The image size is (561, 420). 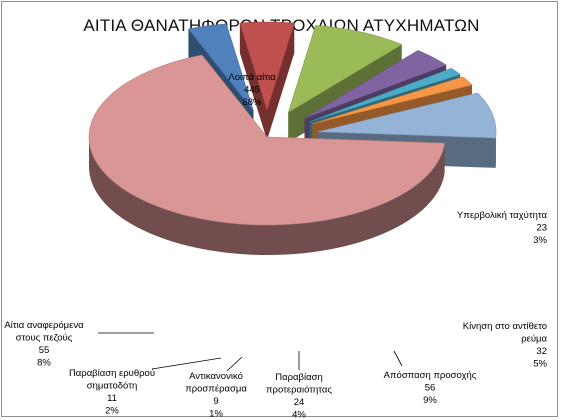 What do you see at coordinates (299, 395) in the screenshot?
I see `data-label: Παραβίαση προτεραιότητας 24 4%` at bounding box center [299, 395].